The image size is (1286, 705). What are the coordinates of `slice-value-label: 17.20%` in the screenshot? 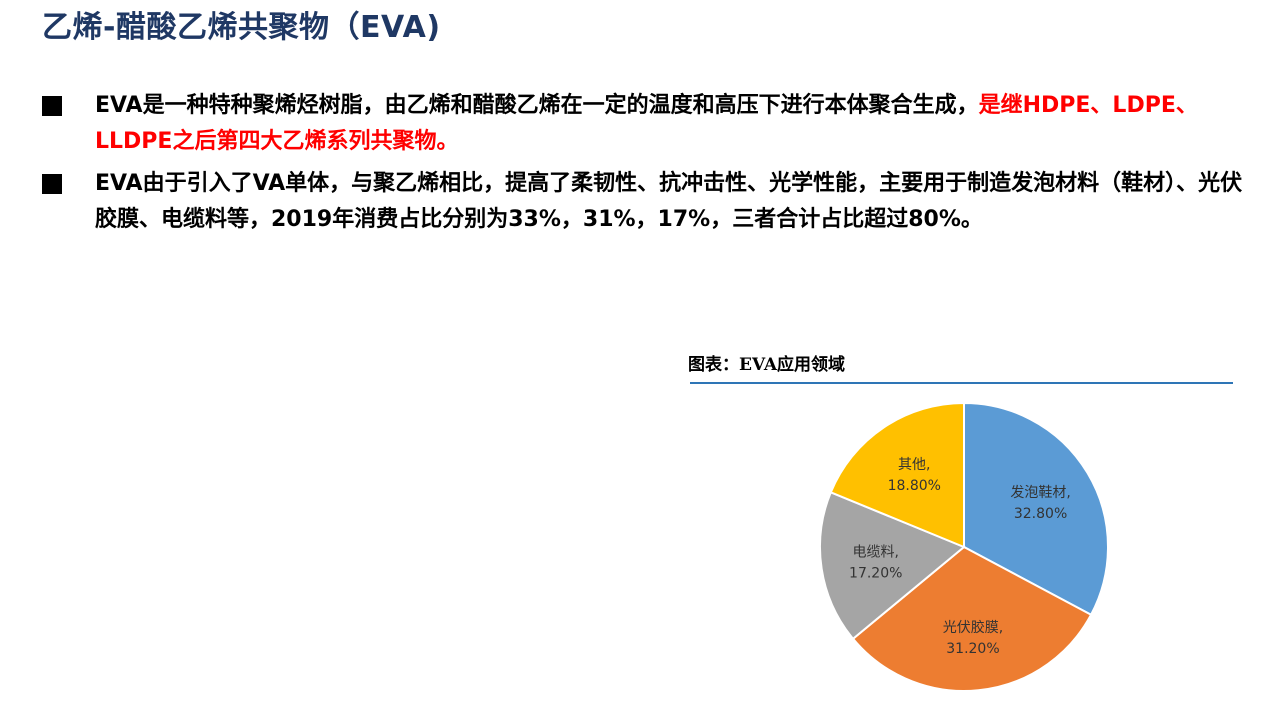 It's located at (875, 573).